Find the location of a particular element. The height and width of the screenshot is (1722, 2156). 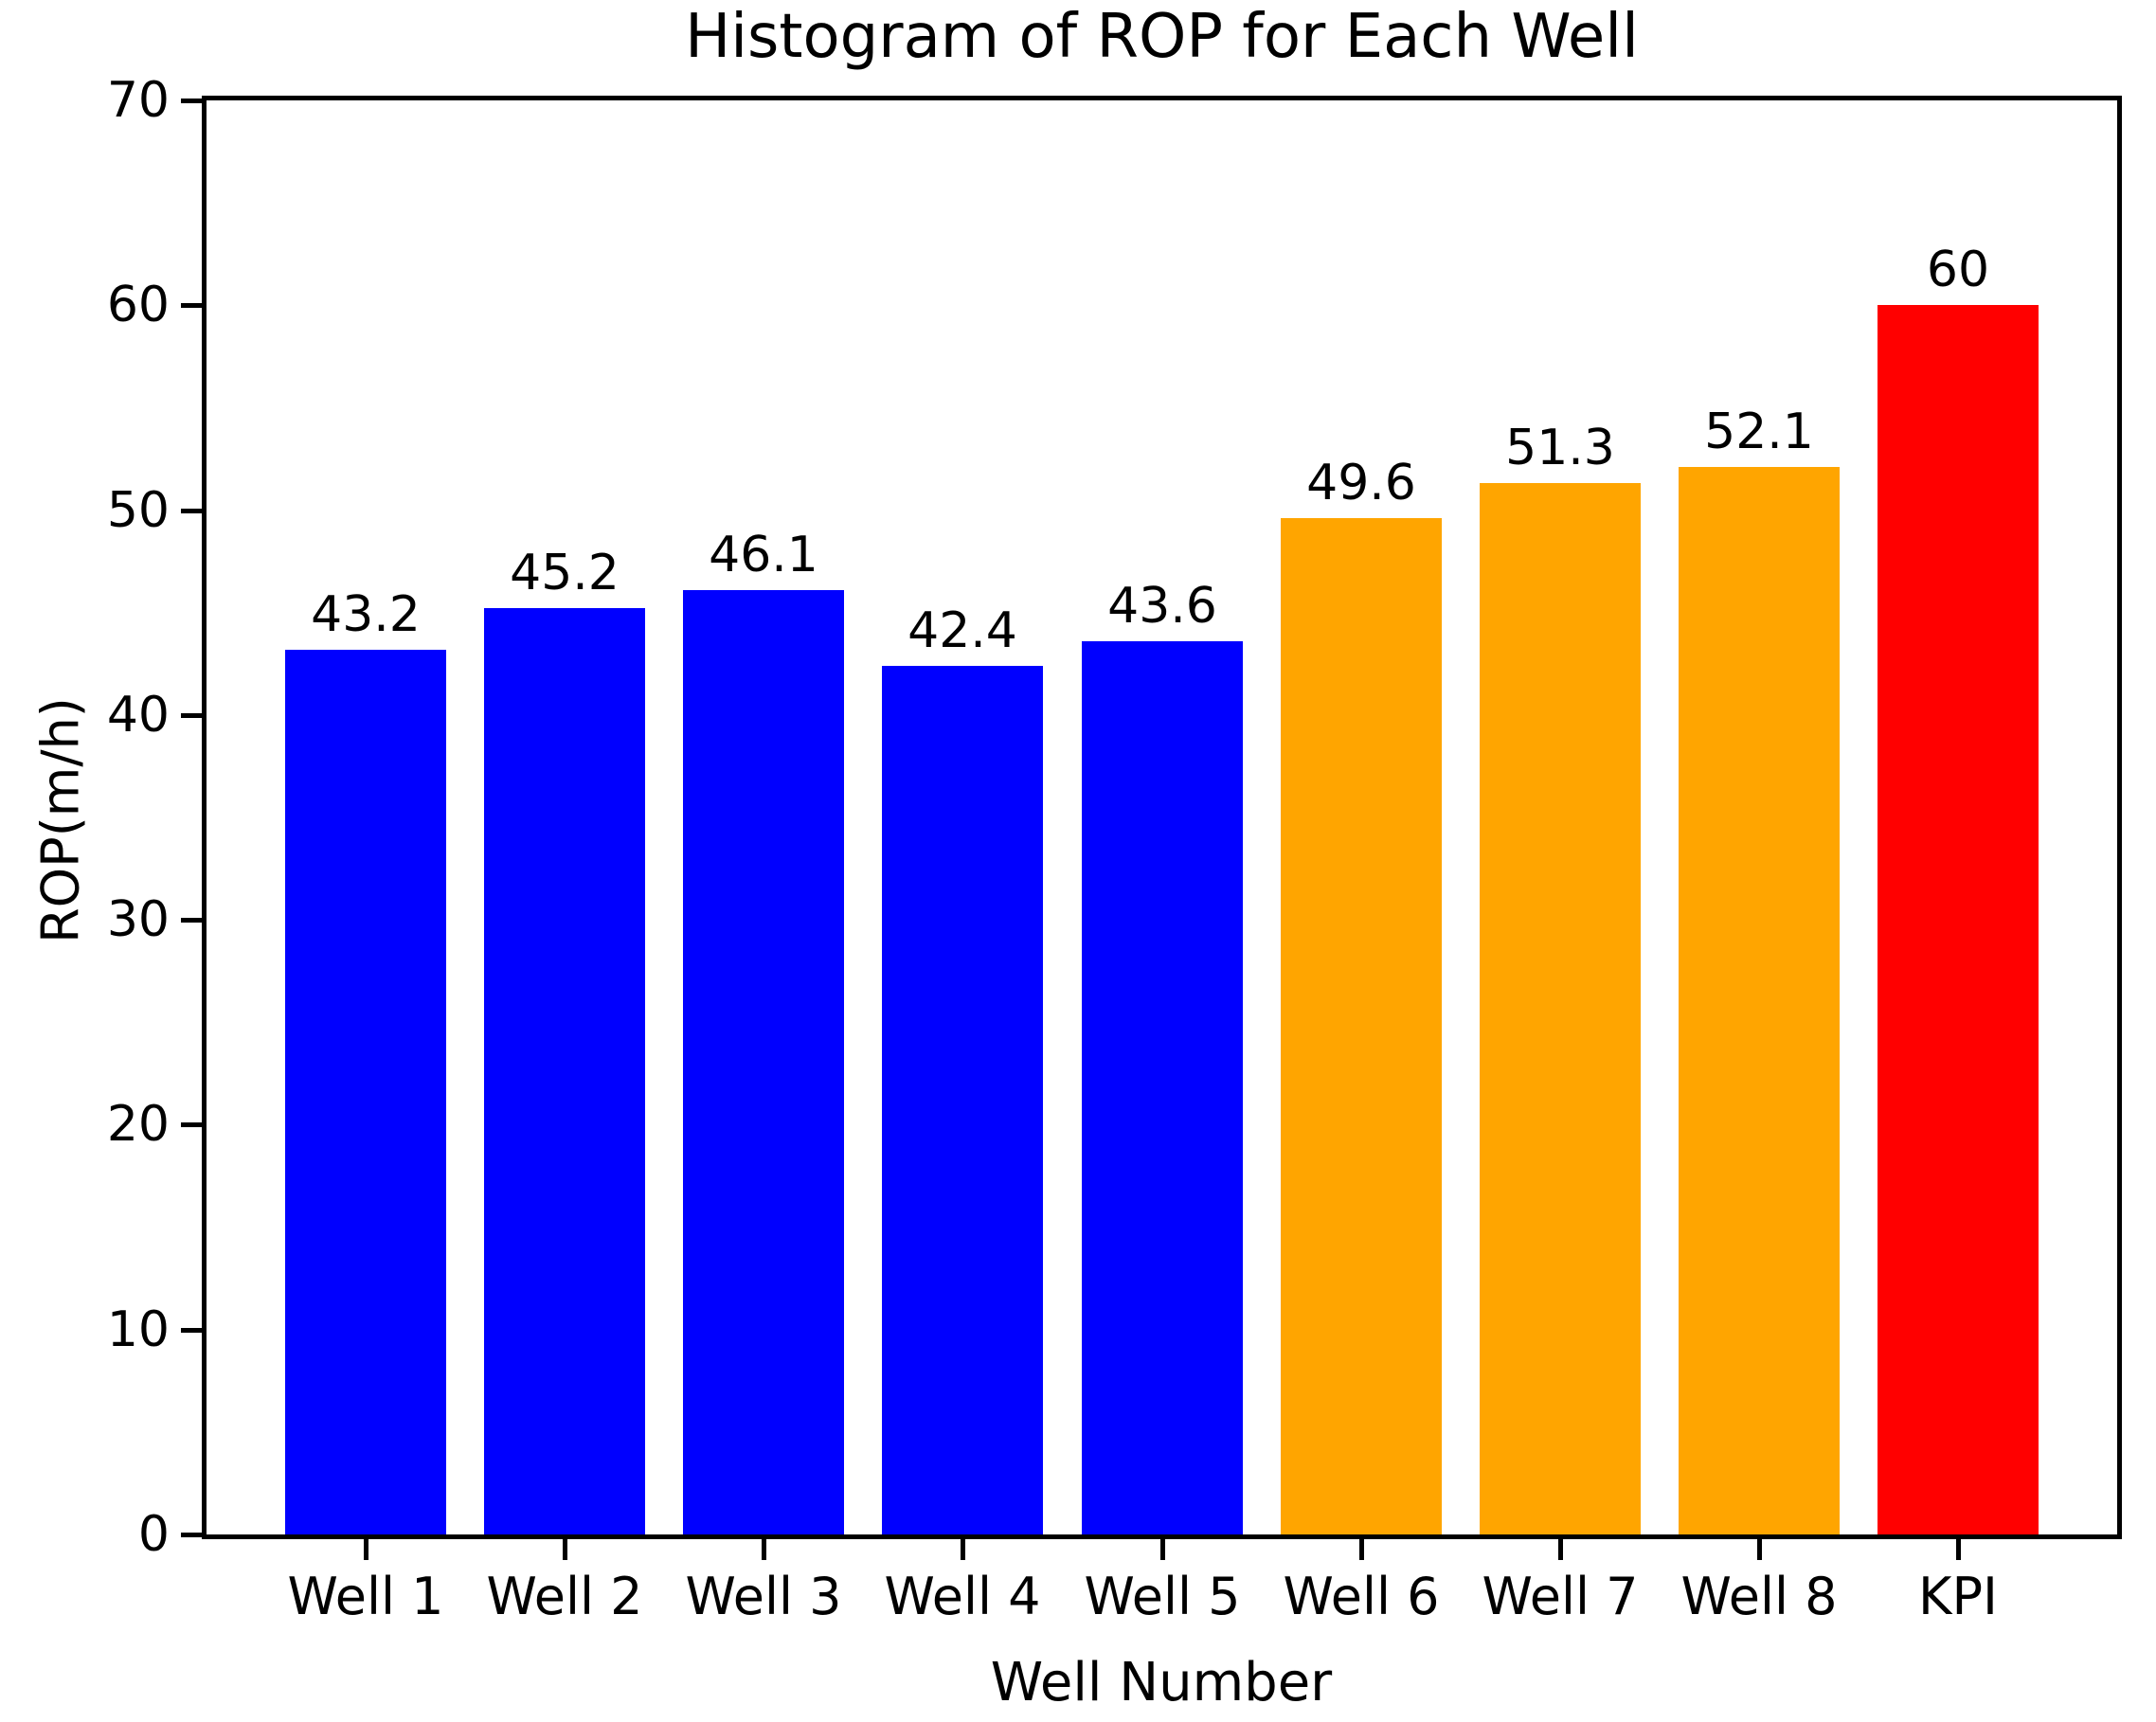

chart-title: Histogram of ROP for Each Well is located at coordinates (1162, 37).